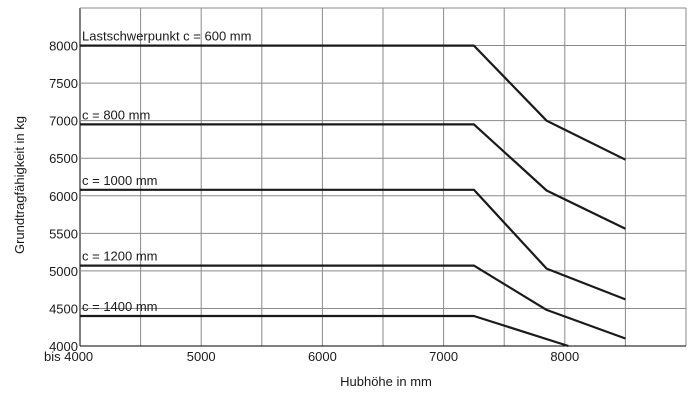 The width and height of the screenshot is (693, 394). I want to click on y-axis-label: Grundtragfähigkeit in kg, so click(19, 185).